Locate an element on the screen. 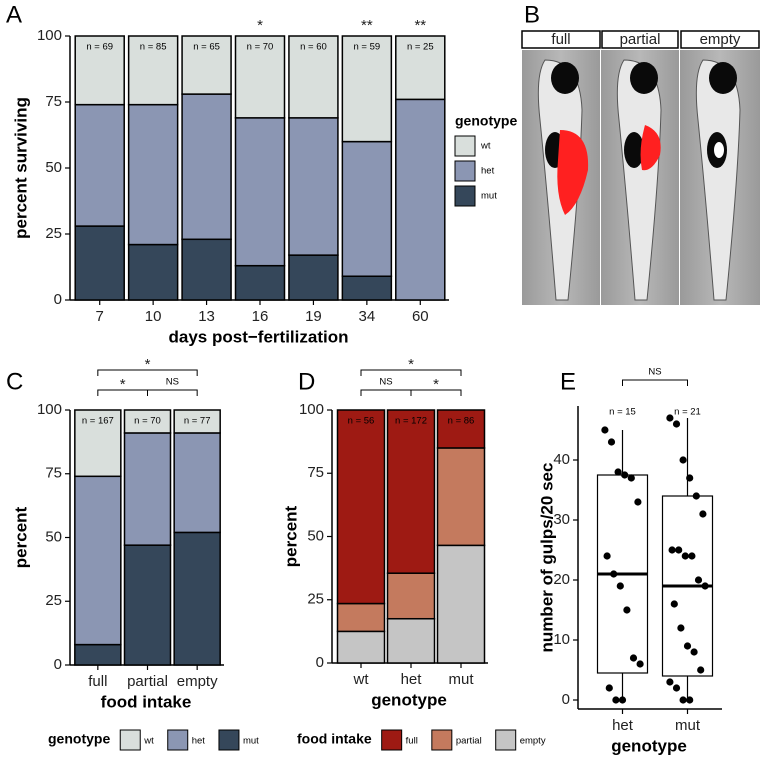 The image size is (762, 761). x-tick-label: 7 is located at coordinates (100, 316).